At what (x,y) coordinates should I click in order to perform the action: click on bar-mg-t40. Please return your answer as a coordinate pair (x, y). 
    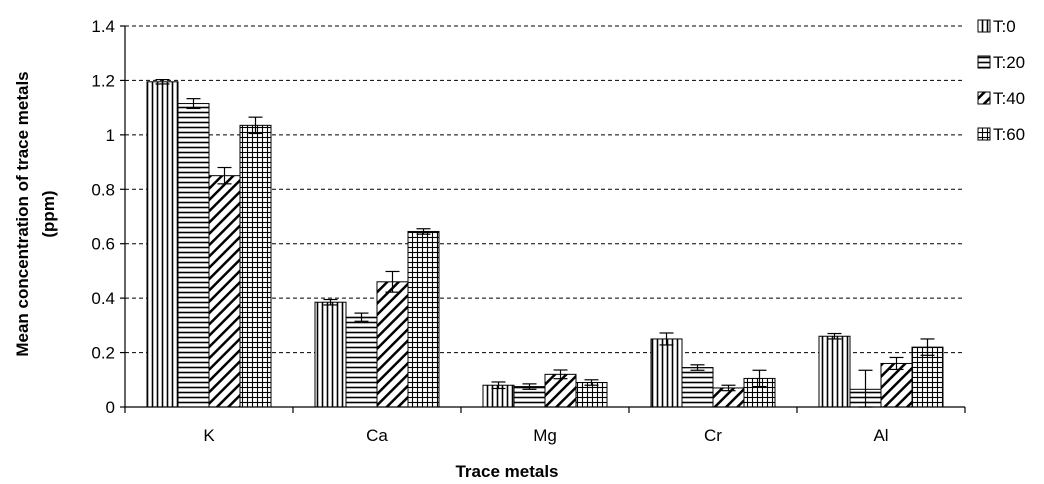
    Looking at the image, I should click on (560, 390).